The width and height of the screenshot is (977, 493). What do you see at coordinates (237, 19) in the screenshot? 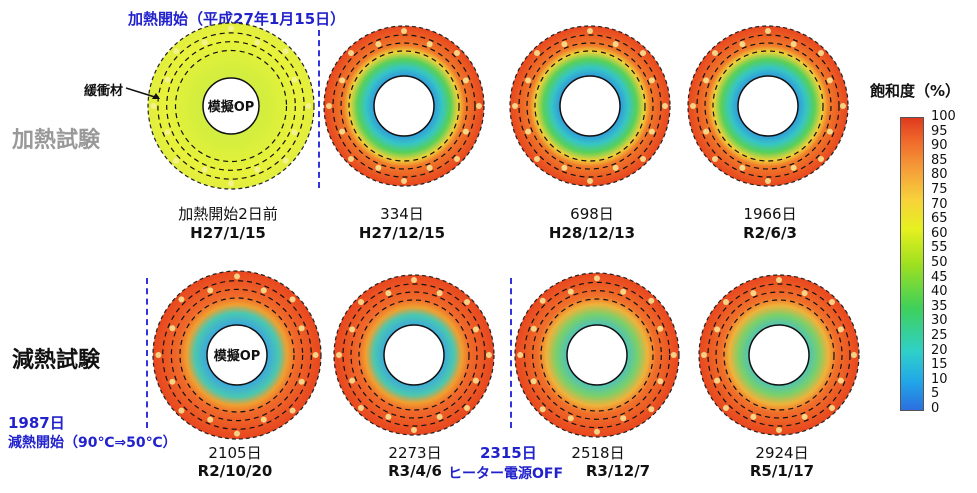
I see `heating-start-annotation: 加熱開始（平成27年1月15日）` at bounding box center [237, 19].